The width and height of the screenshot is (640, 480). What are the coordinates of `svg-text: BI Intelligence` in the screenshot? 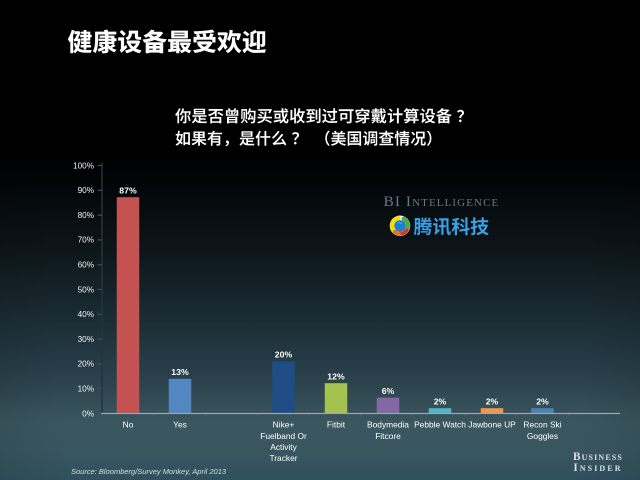 It's located at (442, 201).